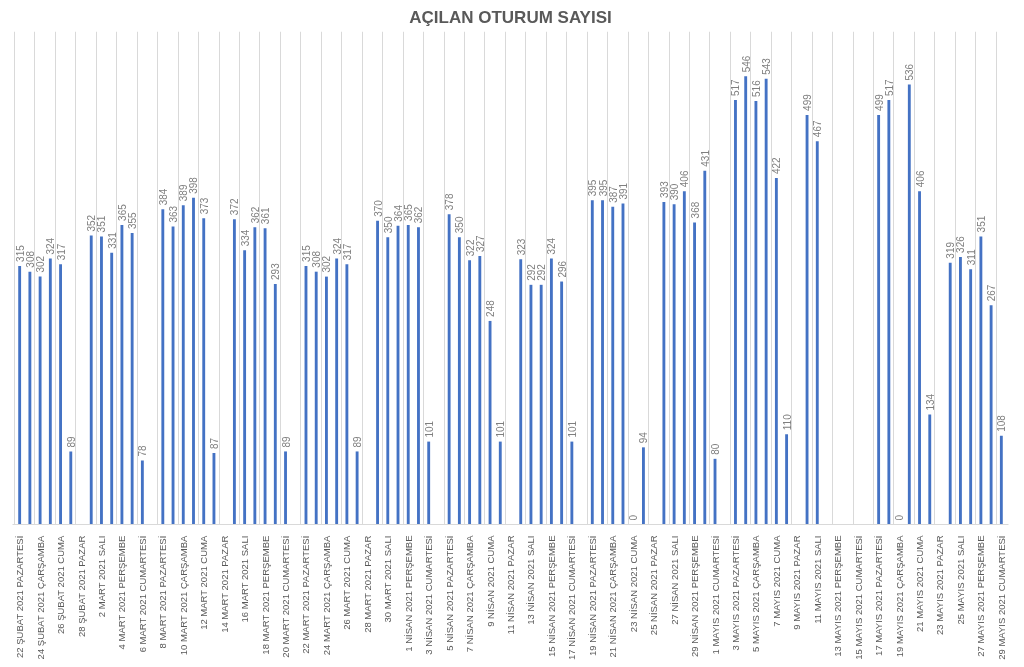 The height and width of the screenshot is (667, 1024). I want to click on data-label: 546, so click(746, 64).